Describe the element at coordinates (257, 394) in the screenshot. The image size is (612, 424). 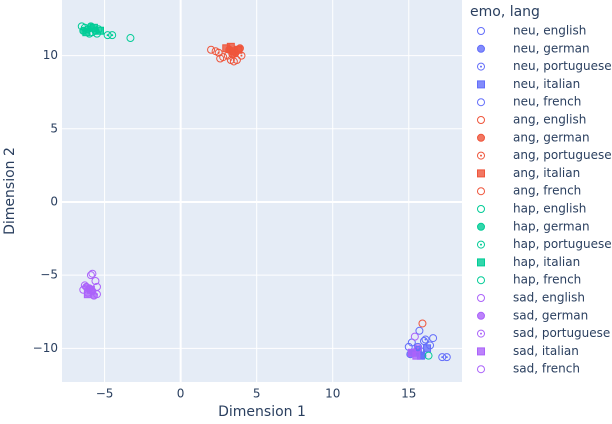
I see `x-tick-label: 5` at that location.